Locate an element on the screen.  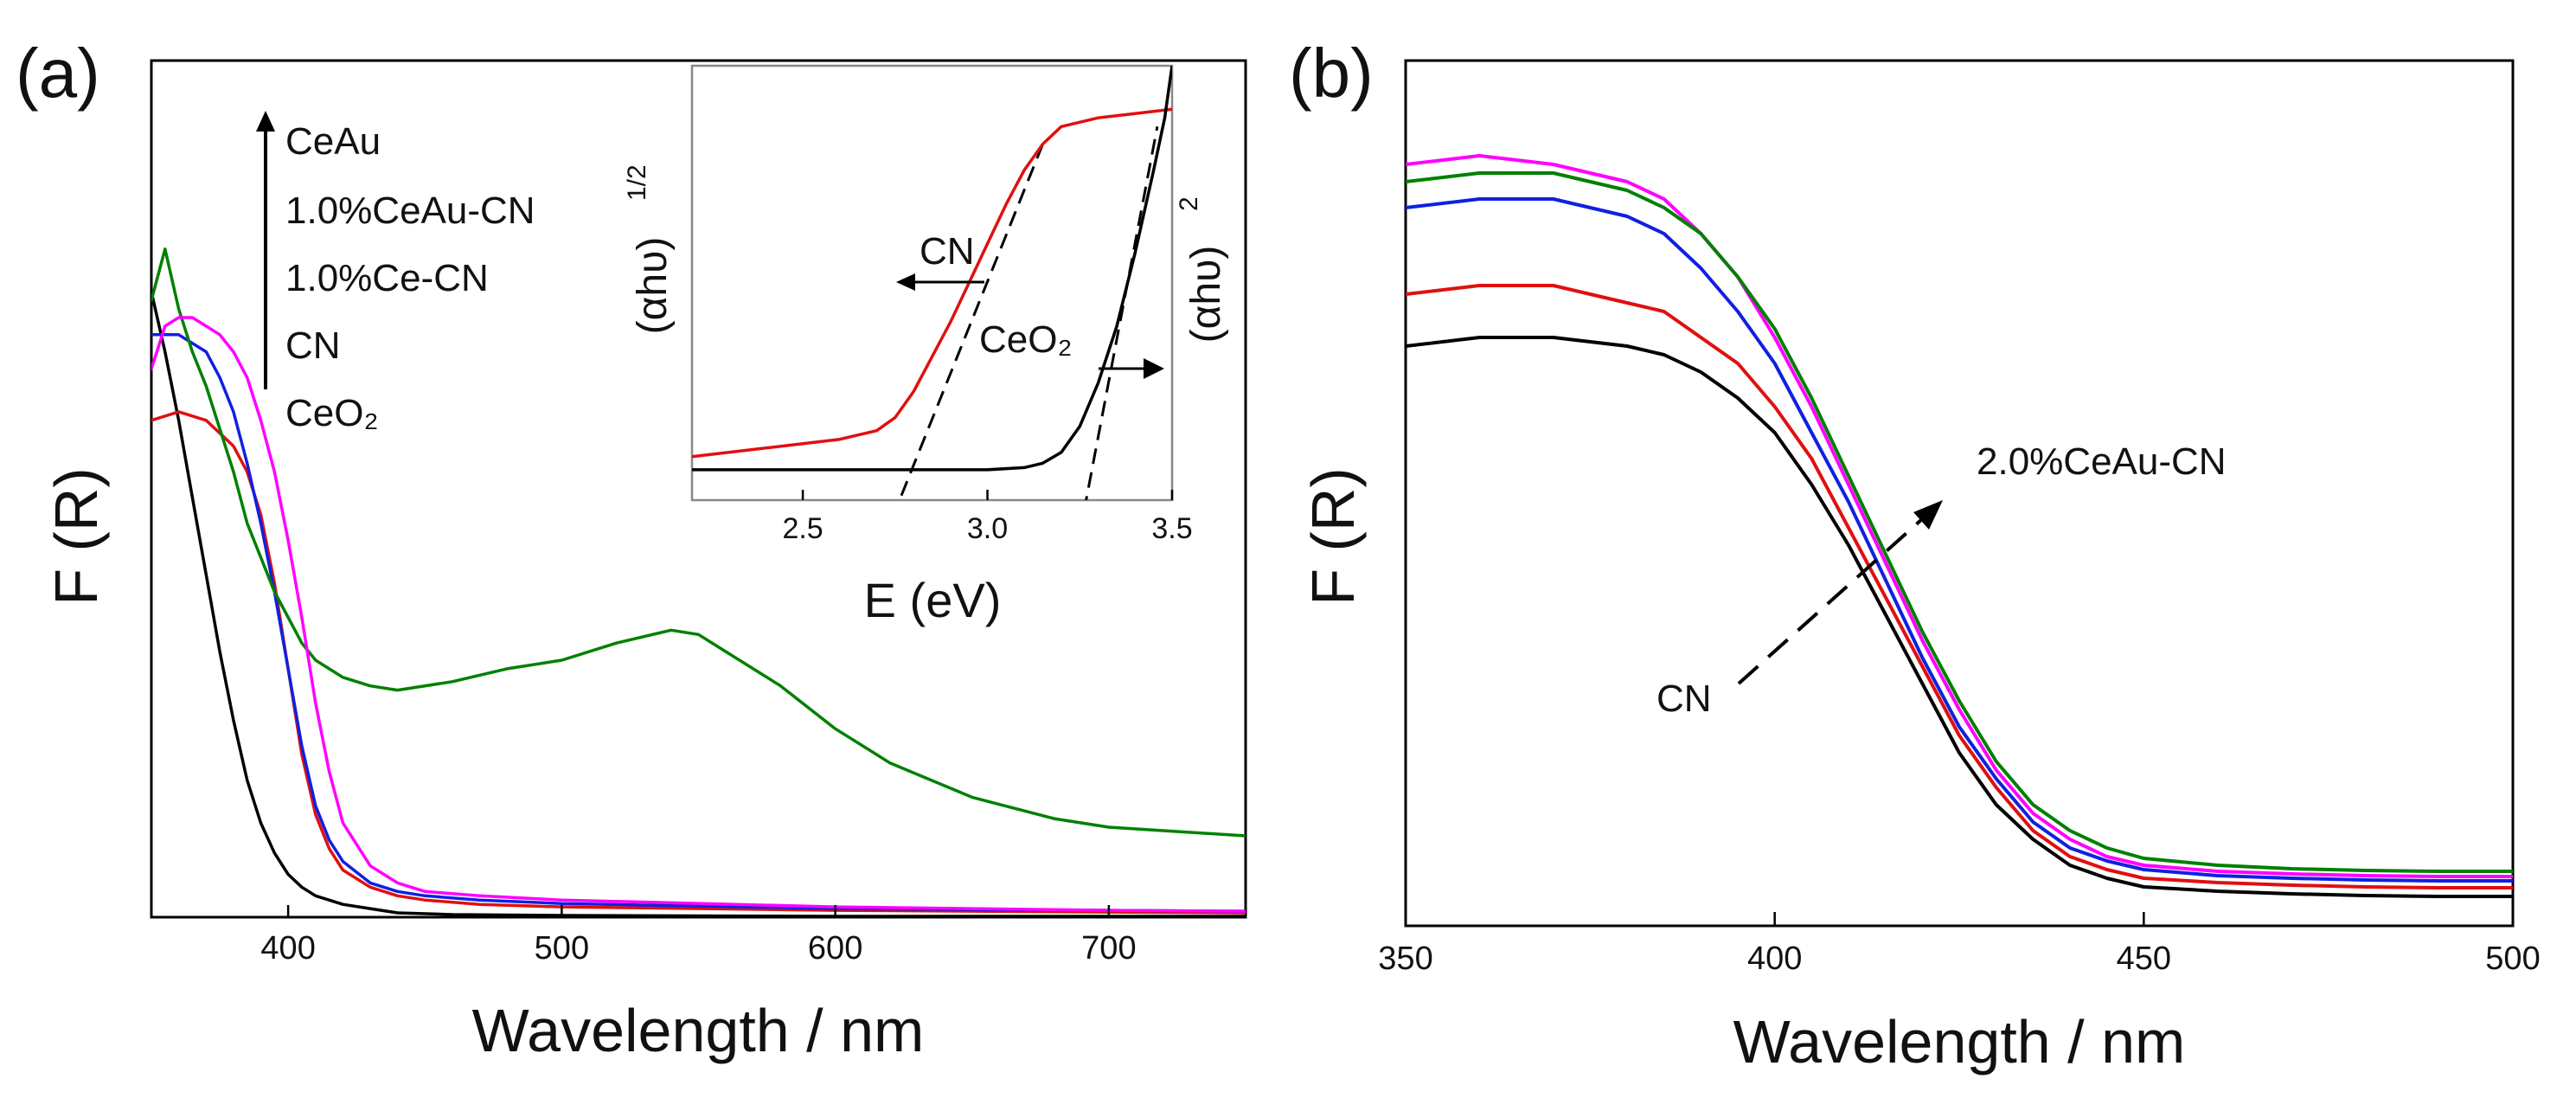
inset-series-ceo2 is located at coordinates (932, 269).